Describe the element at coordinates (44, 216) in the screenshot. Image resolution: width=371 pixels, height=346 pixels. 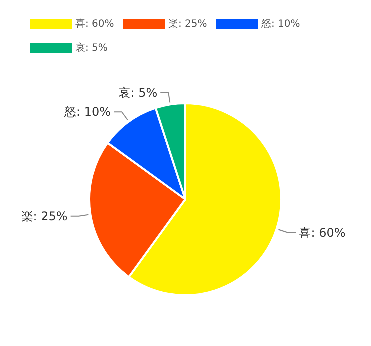
I see `slice-label: 楽: 25%` at that location.